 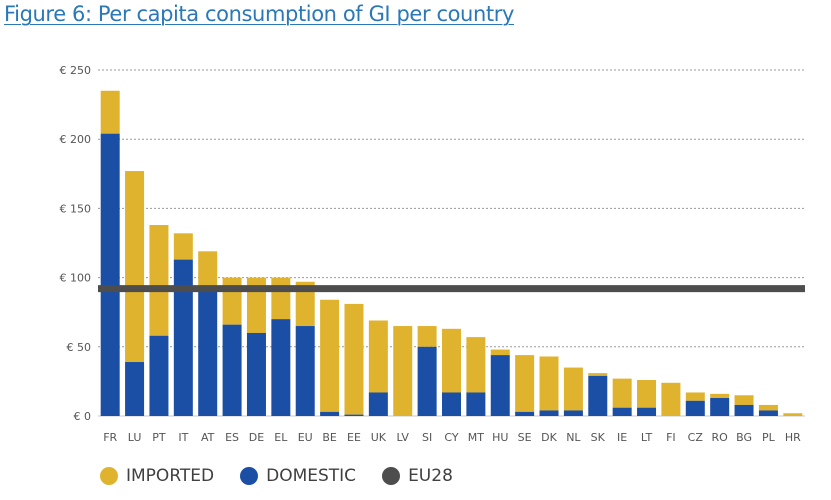 I want to click on bar-domestic-fr, so click(x=110, y=274).